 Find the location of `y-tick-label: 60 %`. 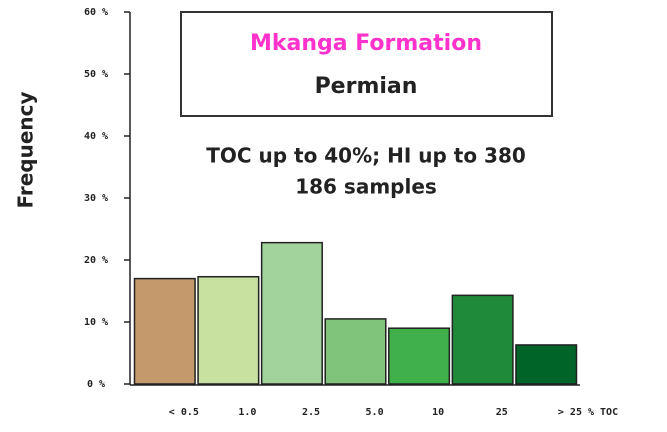

y-tick-label: 60 % is located at coordinates (96, 12).